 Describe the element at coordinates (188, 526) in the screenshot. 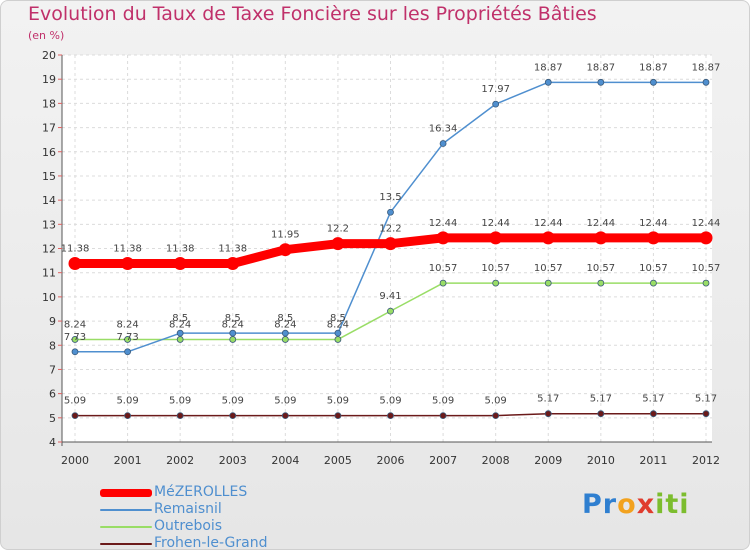

I see `legend-label-outrebois: Outrebois` at that location.